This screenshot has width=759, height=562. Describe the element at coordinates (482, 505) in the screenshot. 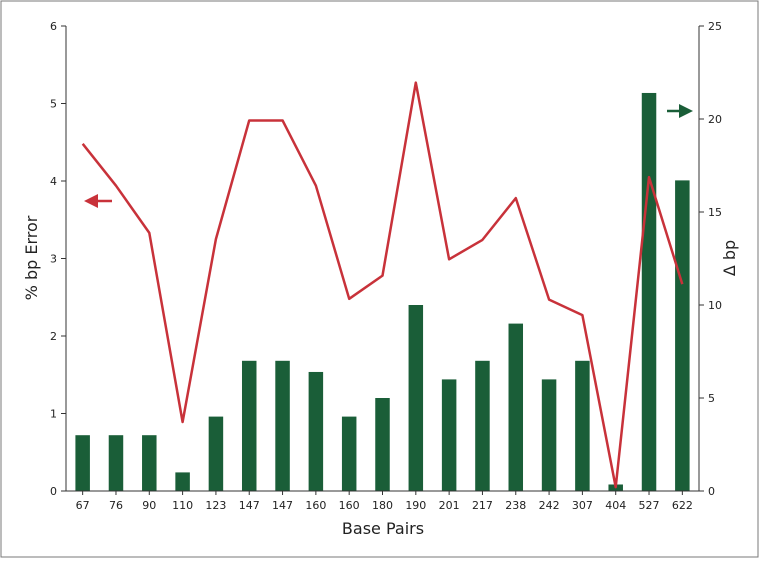

I see `x-tick-label: 217` at that location.